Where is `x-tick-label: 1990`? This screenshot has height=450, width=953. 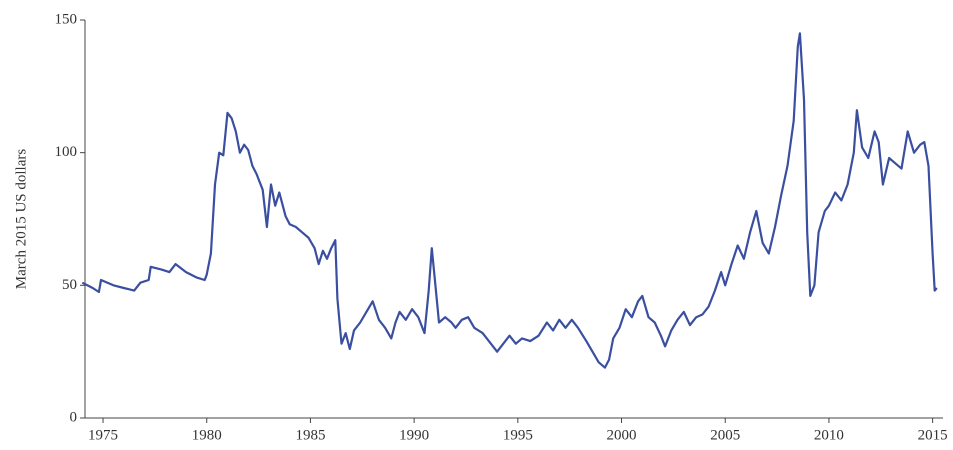
x-tick-label: 1990 is located at coordinates (414, 435).